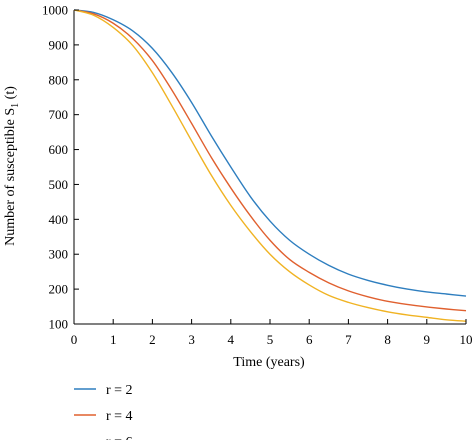  What do you see at coordinates (269, 362) in the screenshot?
I see `x-axis-title: Time (years)` at bounding box center [269, 362].